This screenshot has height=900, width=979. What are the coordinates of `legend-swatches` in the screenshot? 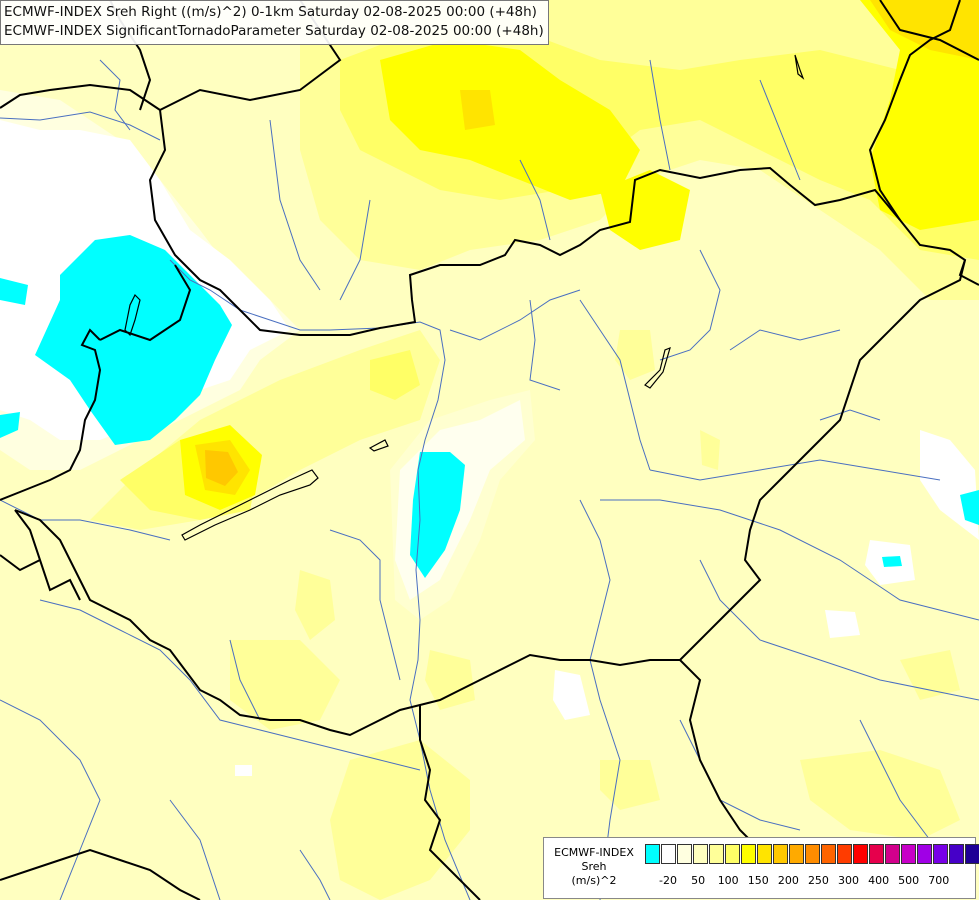 It's located at (812, 855).